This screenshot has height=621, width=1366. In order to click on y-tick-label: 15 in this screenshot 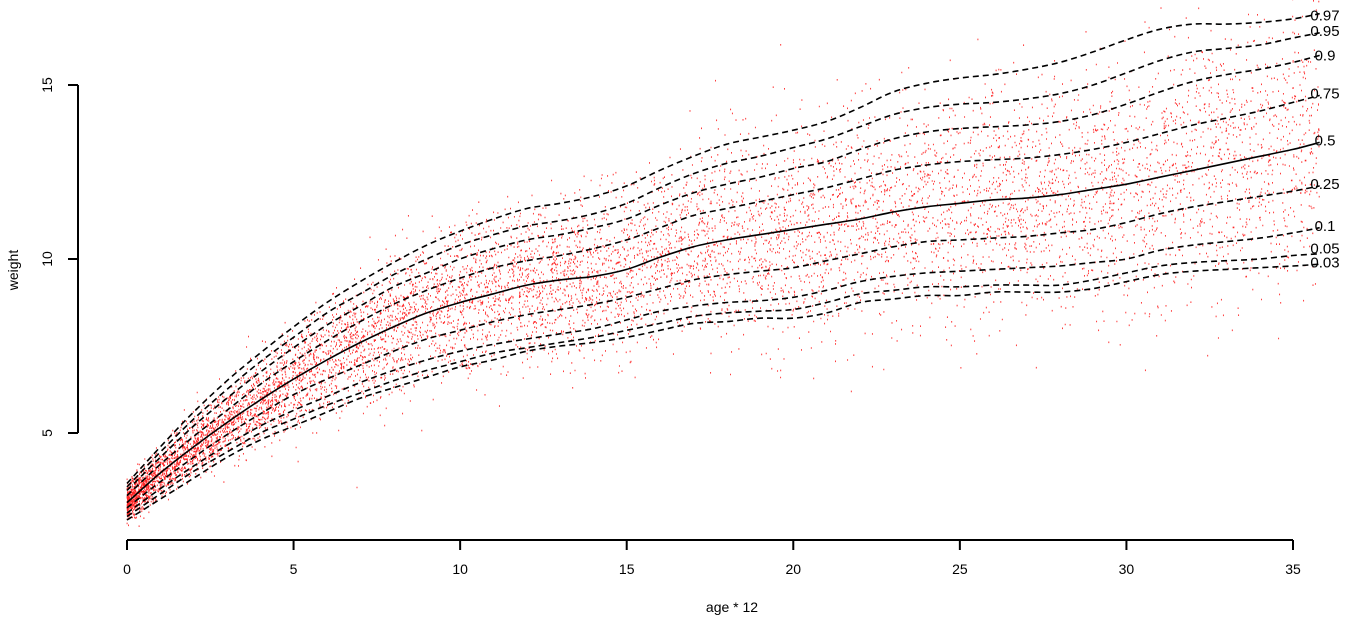, I will do `click(47, 85)`.